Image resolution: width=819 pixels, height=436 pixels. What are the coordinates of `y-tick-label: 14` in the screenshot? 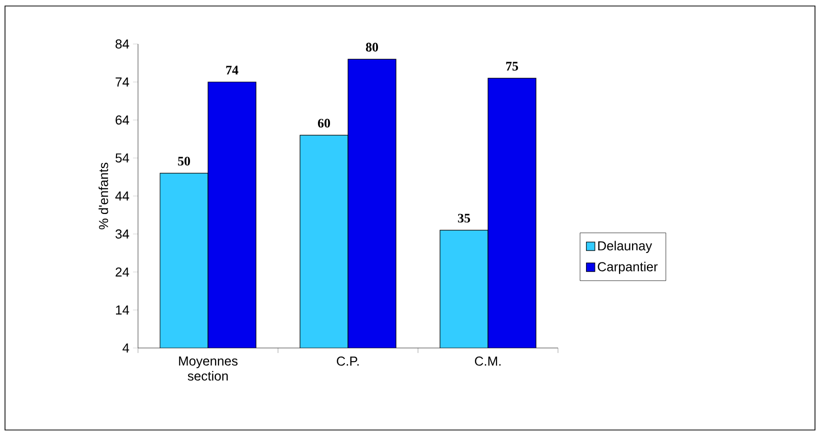 It's located at (123, 310).